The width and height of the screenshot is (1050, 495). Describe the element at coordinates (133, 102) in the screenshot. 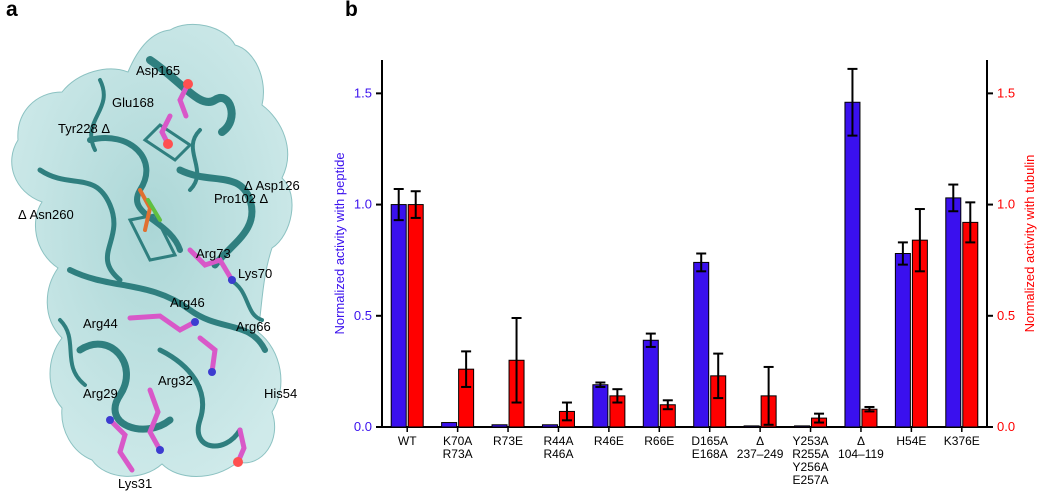

I see `label-glu168: Glu168` at that location.